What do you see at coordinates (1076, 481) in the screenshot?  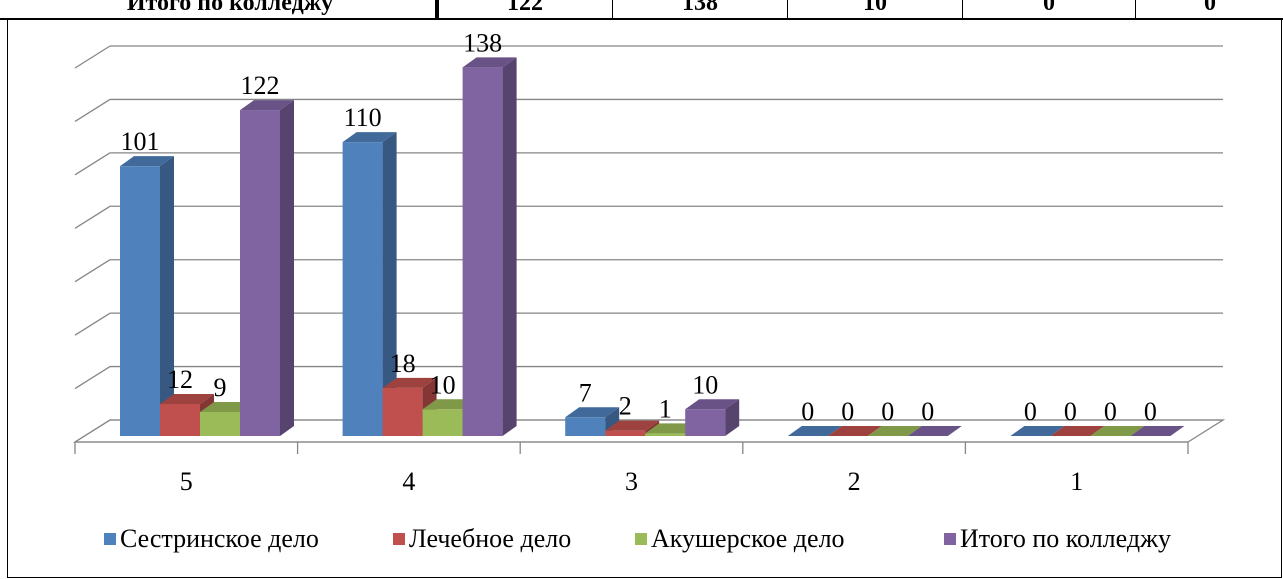 I see `x-tick-label: 1` at bounding box center [1076, 481].